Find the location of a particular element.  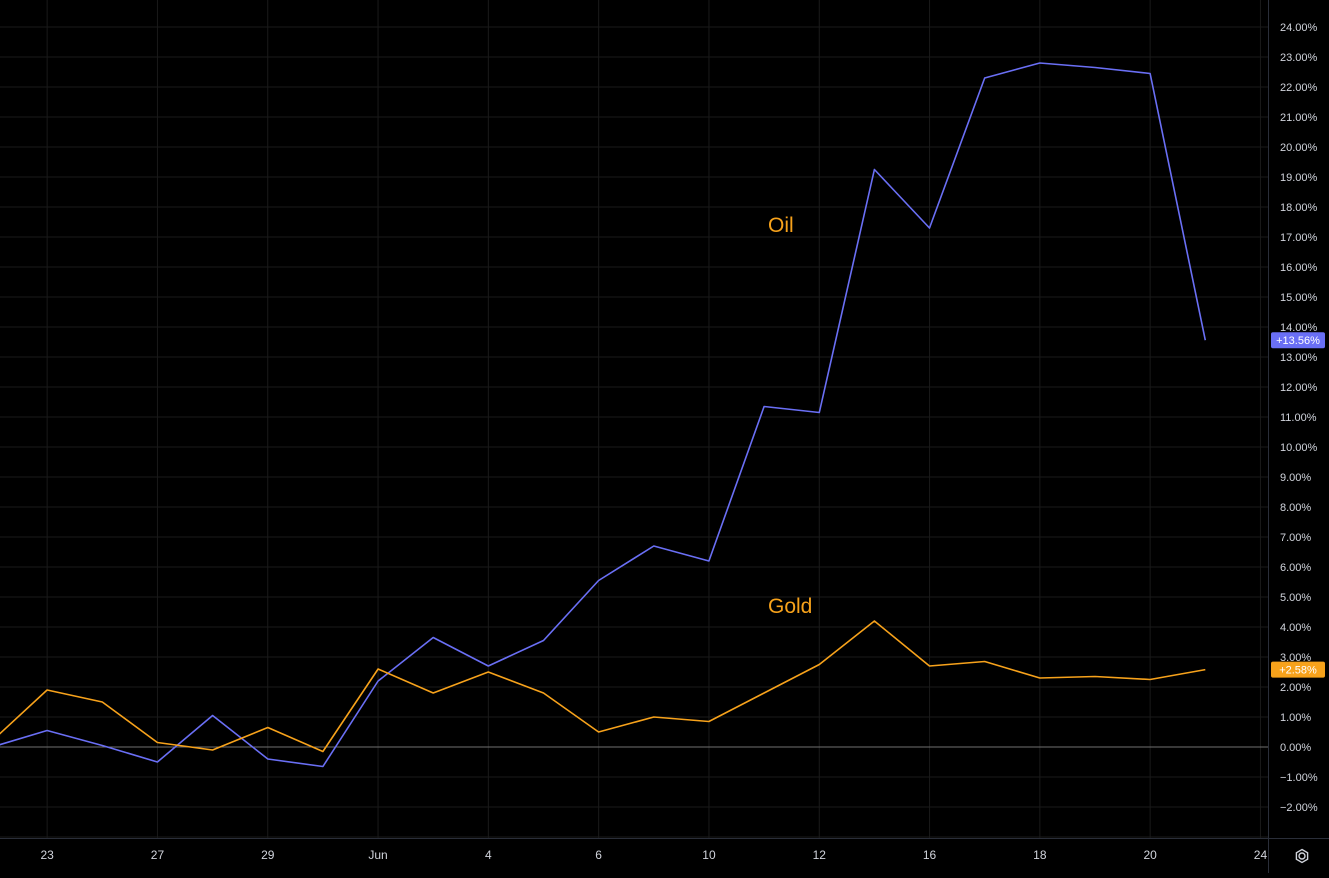

x-tick-label: 27 is located at coordinates (158, 855).